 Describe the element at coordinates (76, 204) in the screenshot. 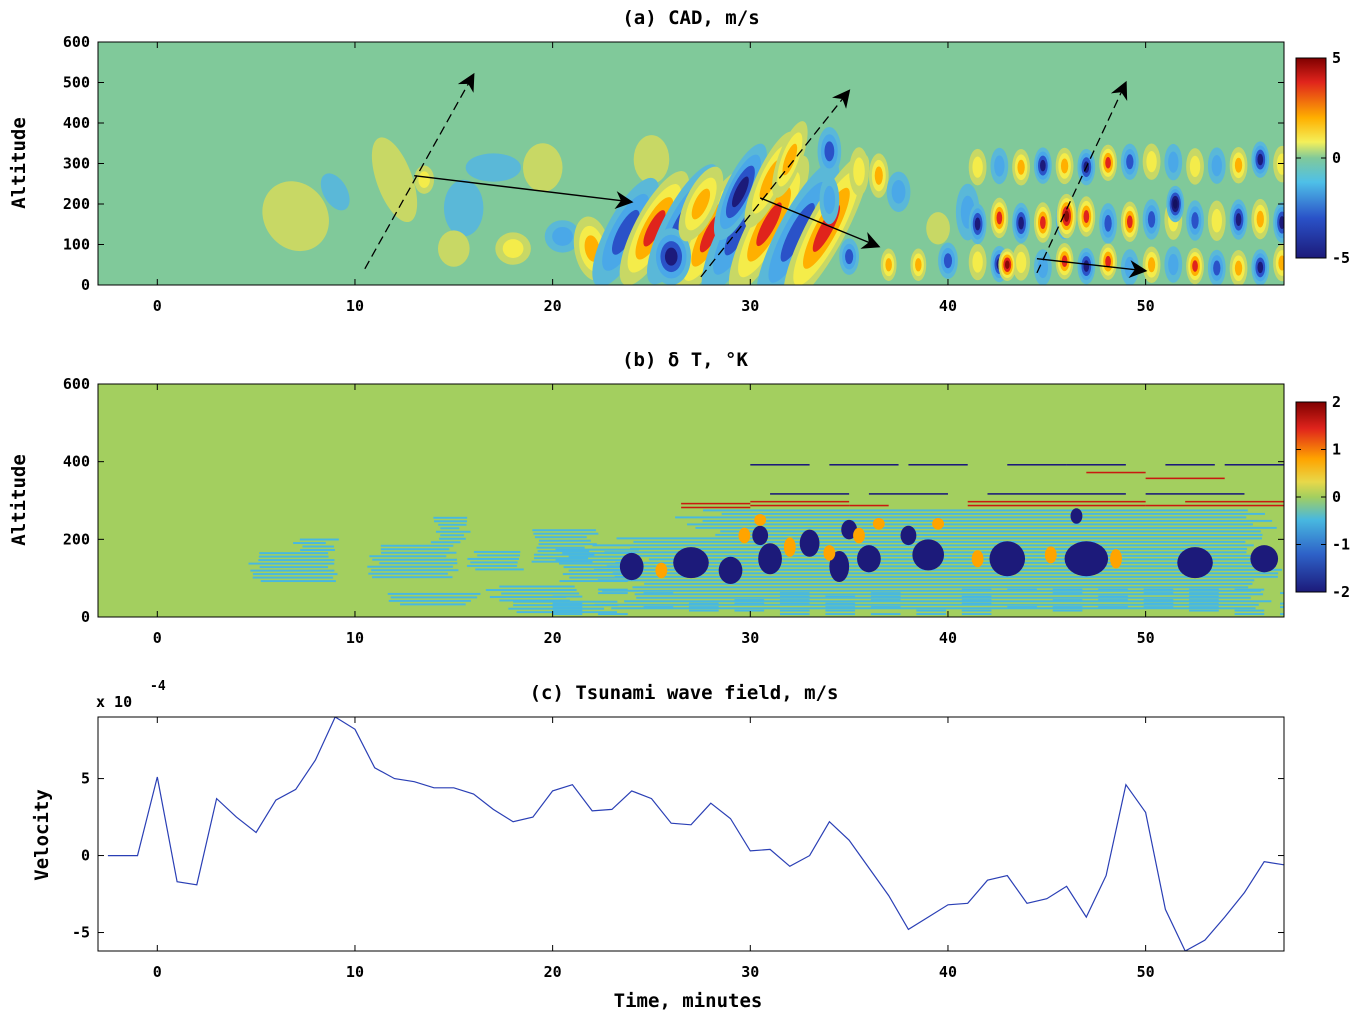

I see `y-tick-label: 200` at that location.